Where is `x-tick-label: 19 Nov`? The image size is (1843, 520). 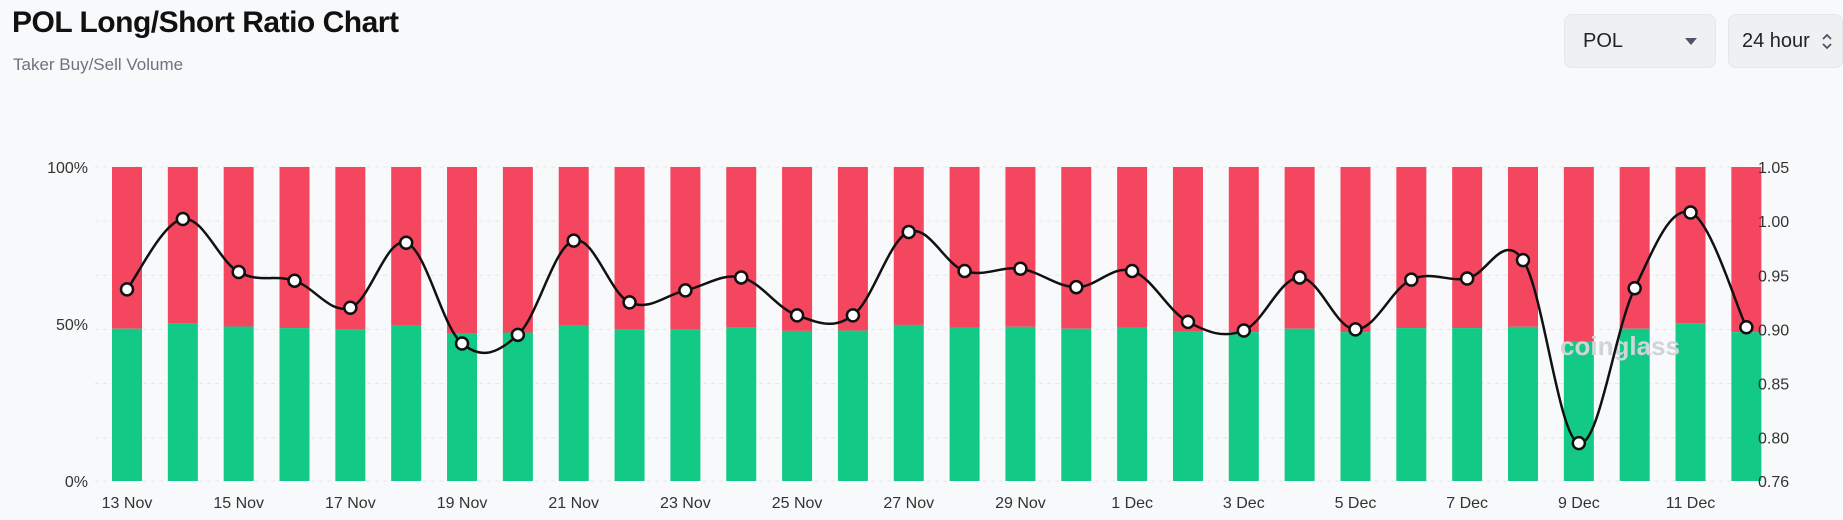
x-tick-label: 19 Nov is located at coordinates (462, 503).